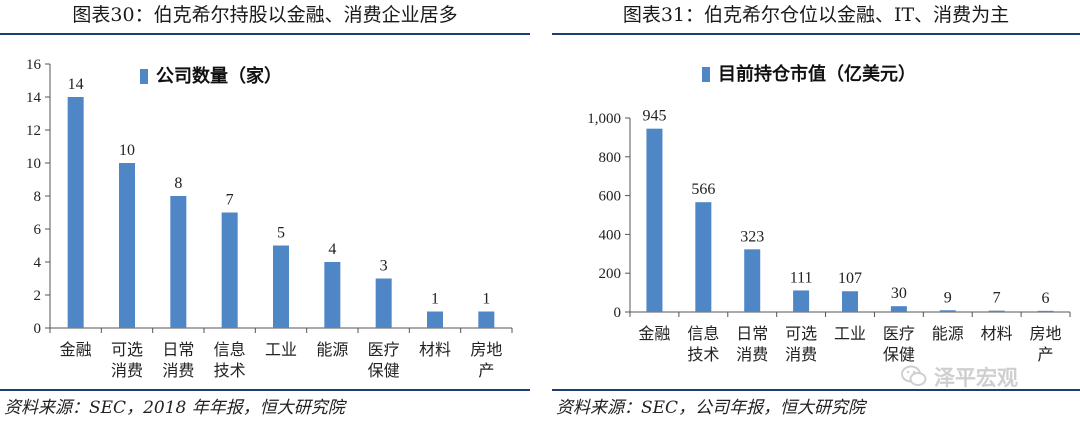 This screenshot has width=1080, height=427. Describe the element at coordinates (384, 266) in the screenshot. I see `bar-value-label: 3` at that location.